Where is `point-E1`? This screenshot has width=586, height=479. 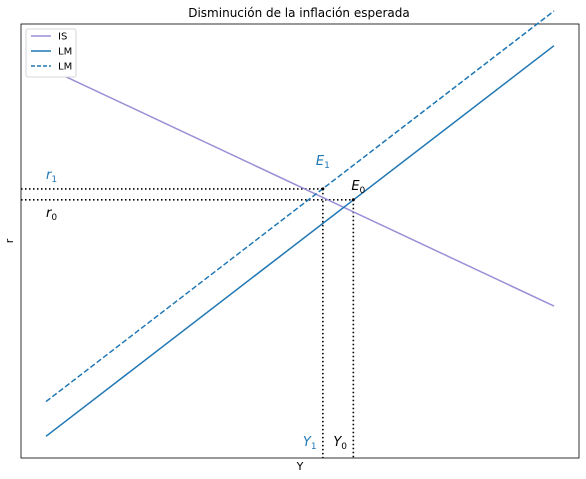 point-E1 is located at coordinates (323, 189).